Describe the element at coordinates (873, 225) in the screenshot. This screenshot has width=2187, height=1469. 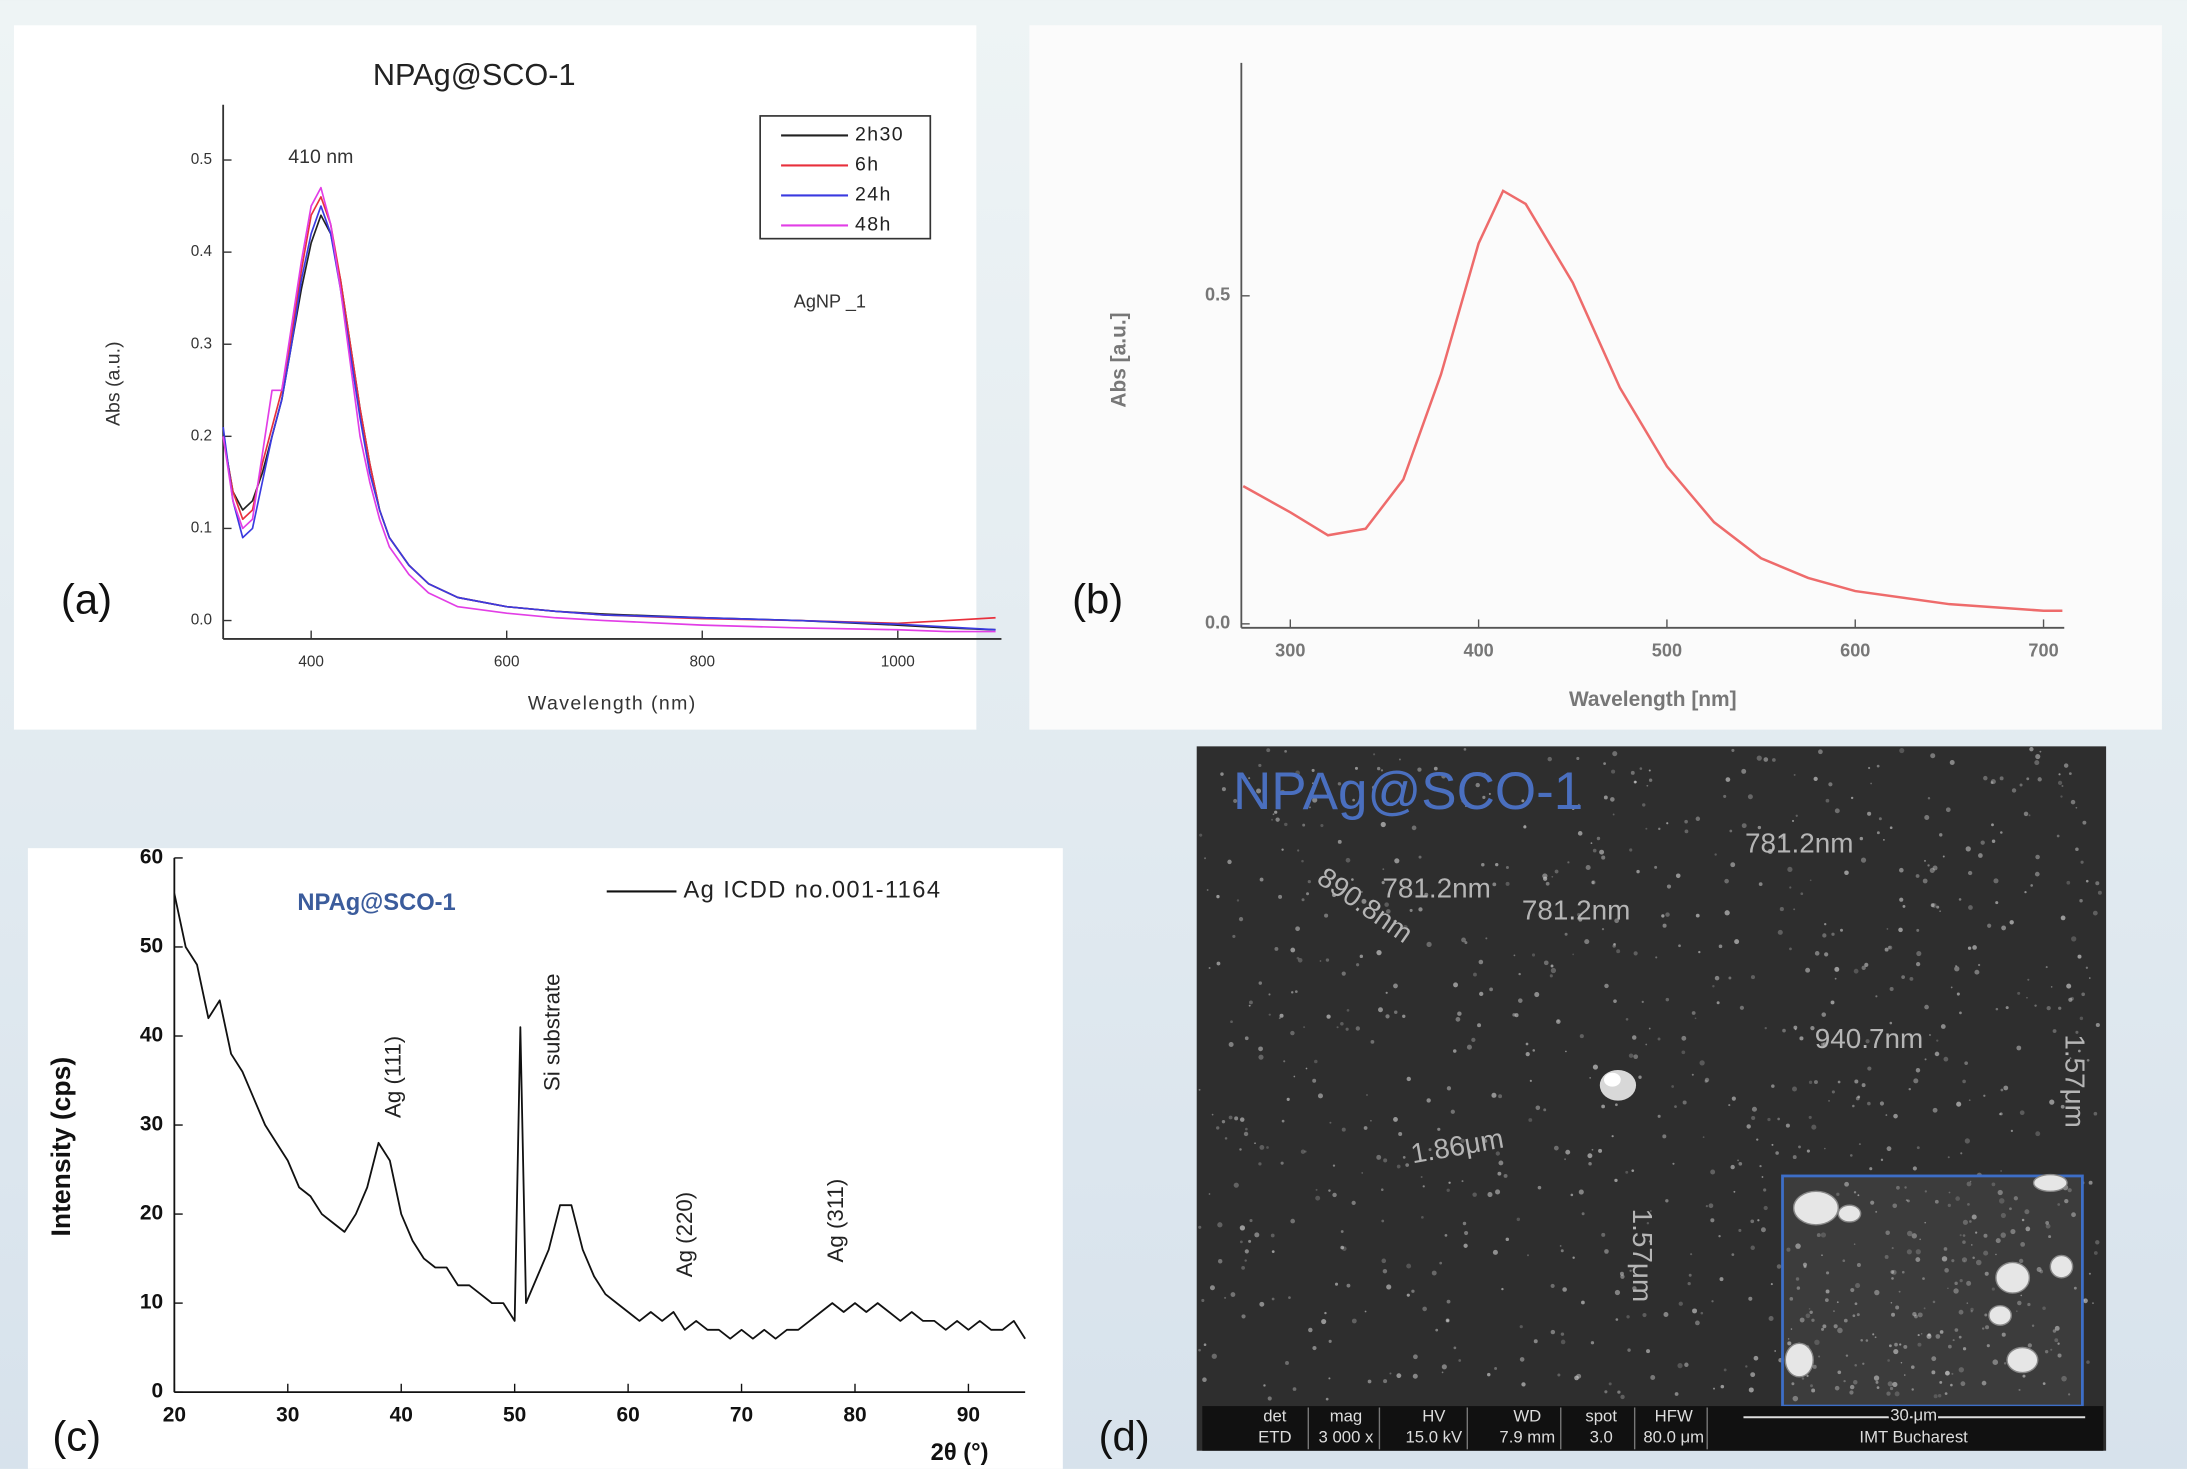
I see `legend-label: 48h` at that location.